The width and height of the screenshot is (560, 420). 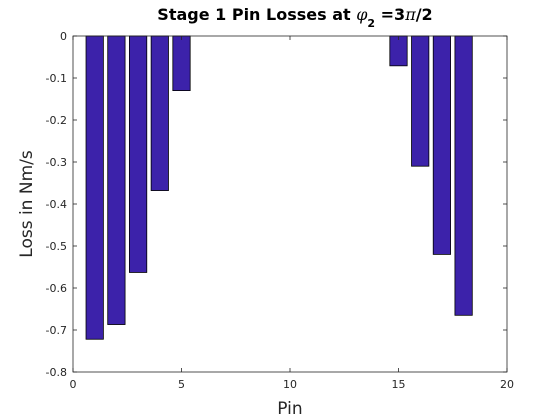 What do you see at coordinates (390, 14) in the screenshot?
I see `title-eq: =3` at bounding box center [390, 14].